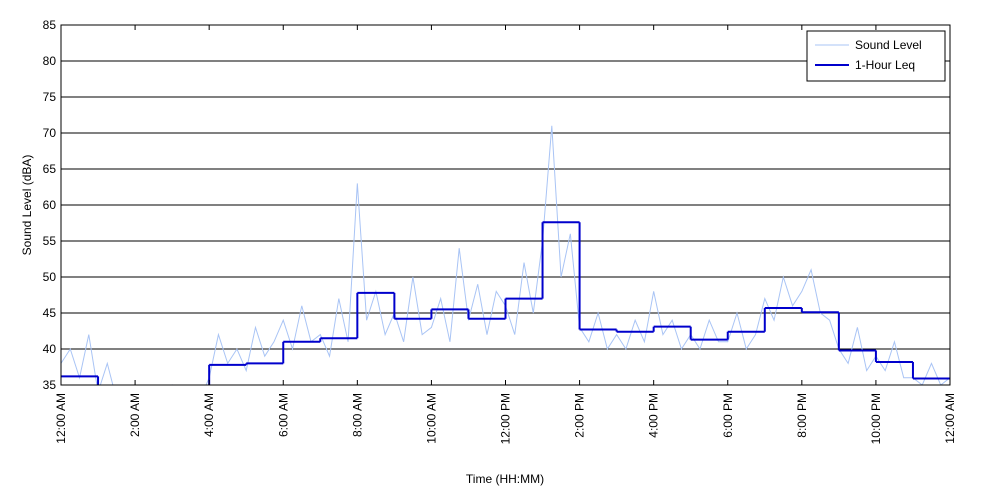 Image resolution: width=1000 pixels, height=500 pixels. I want to click on y-tick-label: 60, so click(50, 205).